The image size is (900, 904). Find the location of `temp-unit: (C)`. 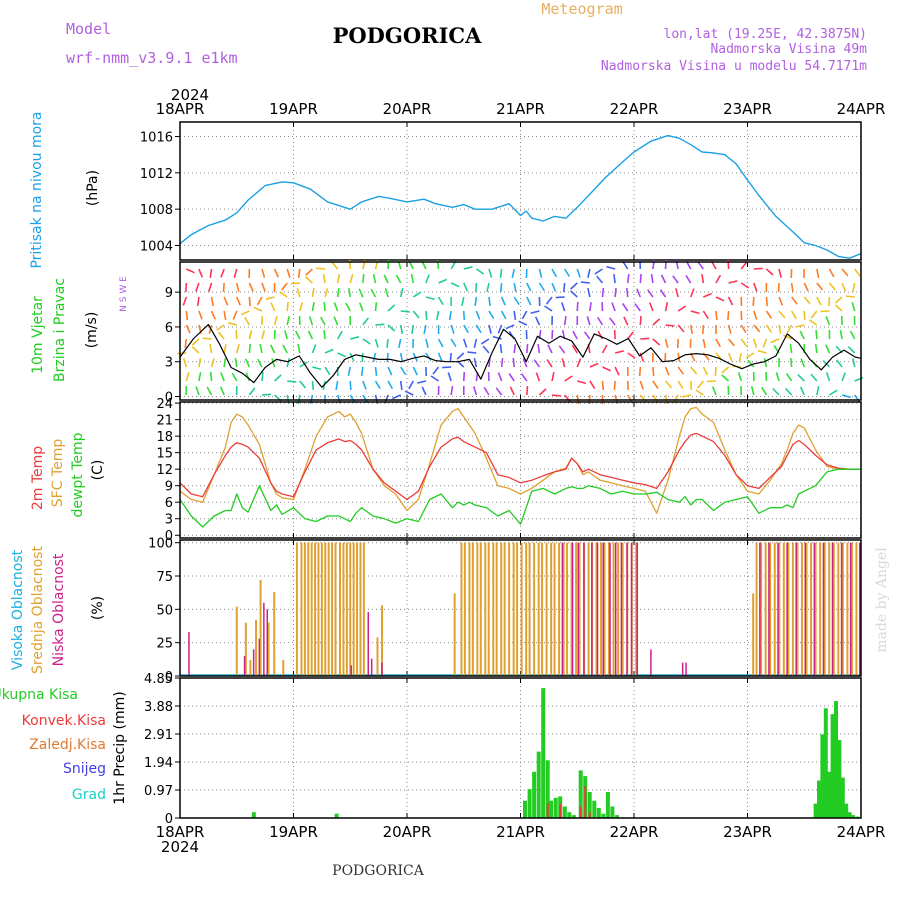

temp-unit: (C) is located at coordinates (98, 470).